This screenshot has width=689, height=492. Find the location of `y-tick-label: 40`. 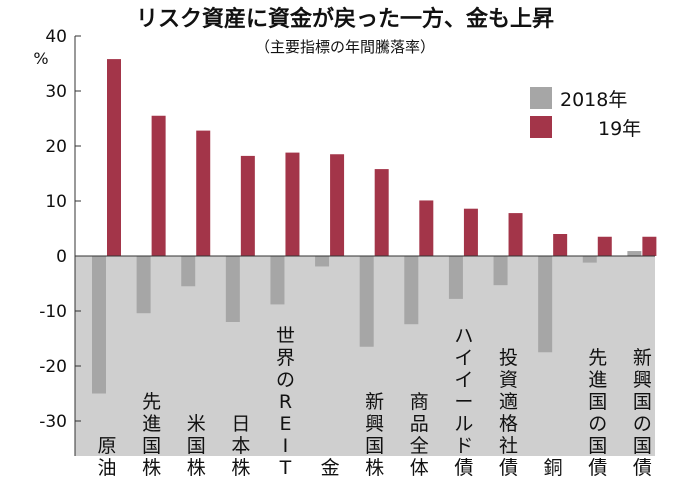

y-tick-label: 40 is located at coordinates (56, 37).